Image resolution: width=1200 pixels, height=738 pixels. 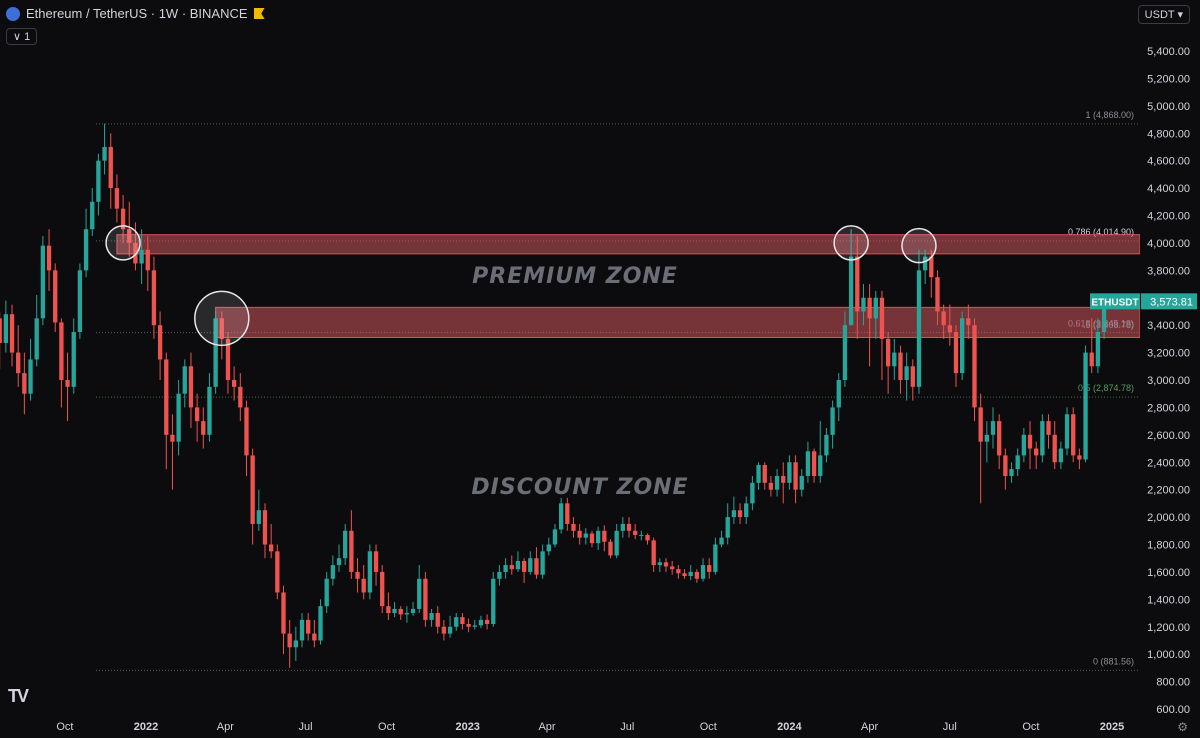 I want to click on y-tick-label: 5,400.00, so click(x=1168, y=52).